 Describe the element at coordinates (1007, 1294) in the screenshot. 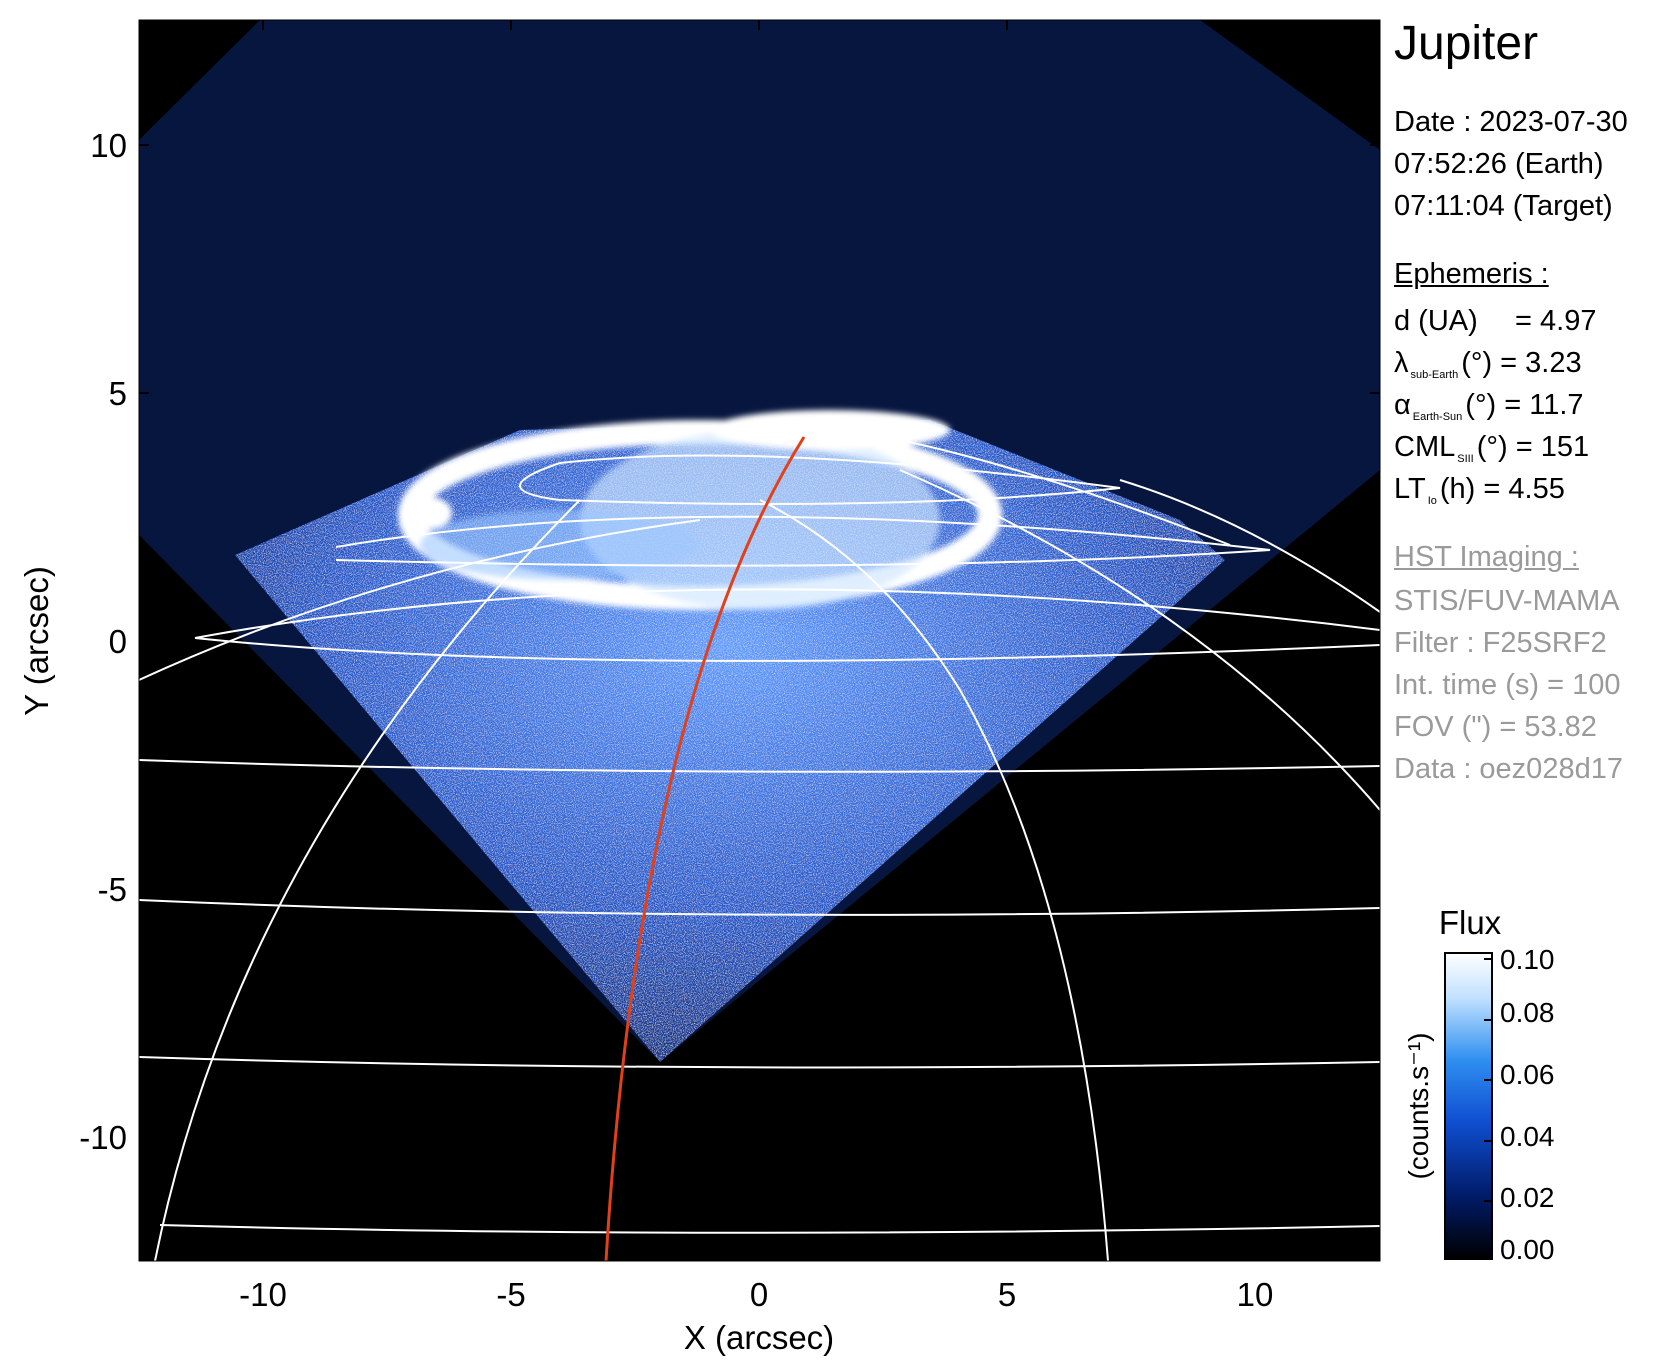

I see `x-tick-label: 5` at that location.